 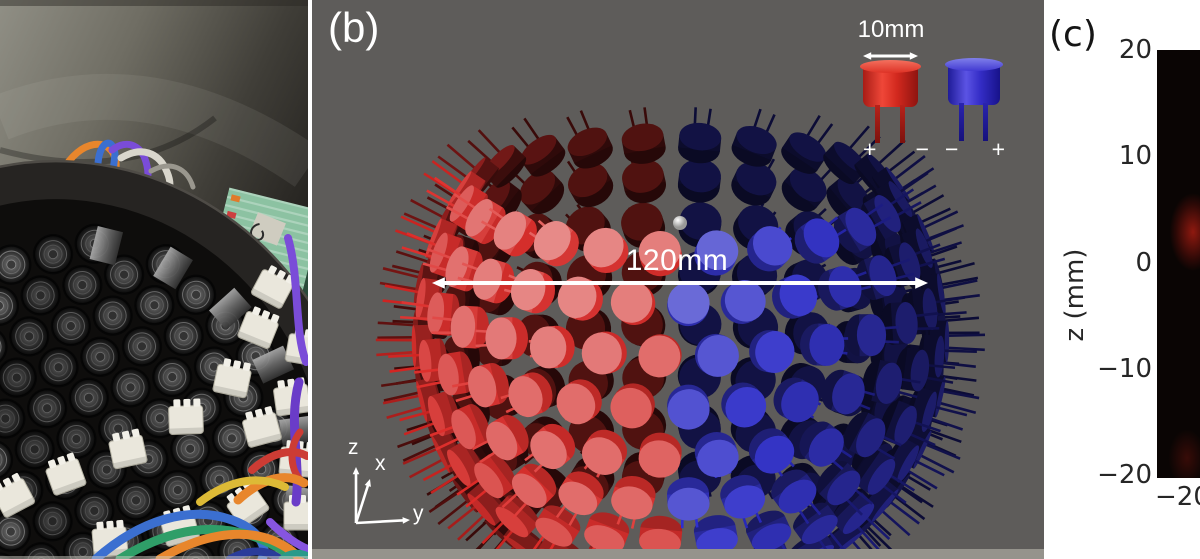 I want to click on axis-y-label: y, so click(x=418, y=513).